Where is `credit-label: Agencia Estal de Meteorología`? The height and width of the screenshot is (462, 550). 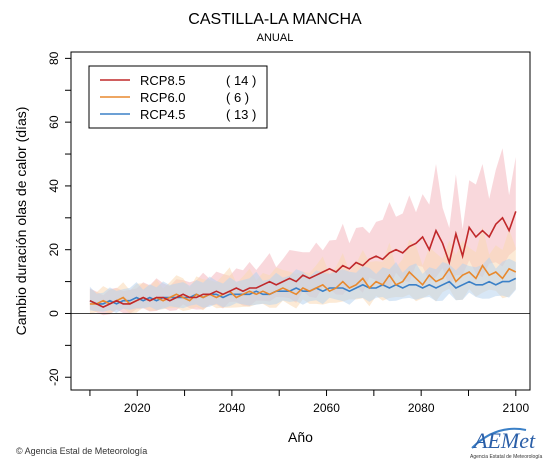
credit-label: Agencia Estal de Meteorología is located at coordinates (86, 451).